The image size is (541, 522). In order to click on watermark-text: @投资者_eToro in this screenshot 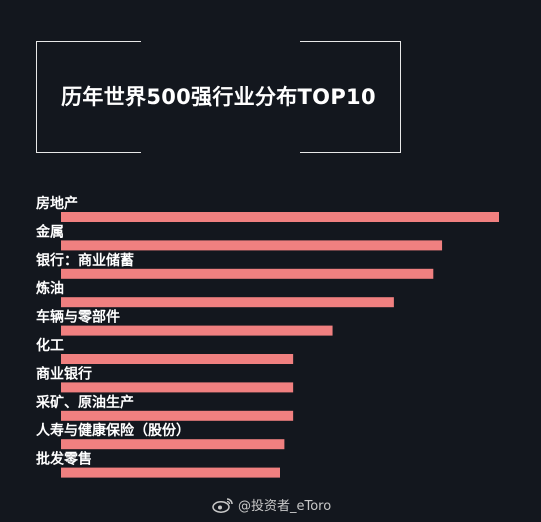, I will do `click(285, 506)`.